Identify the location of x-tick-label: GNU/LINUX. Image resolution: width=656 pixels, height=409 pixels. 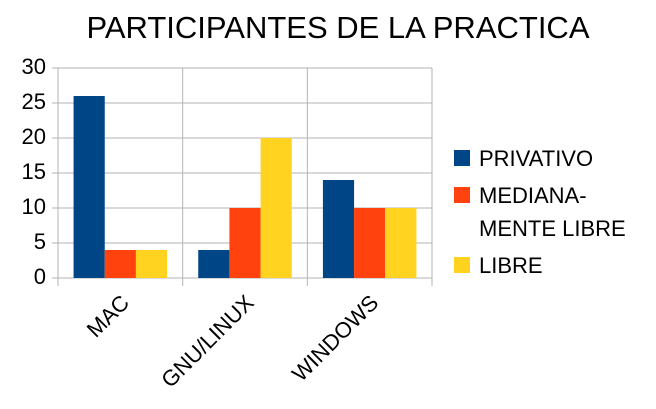
(207, 341).